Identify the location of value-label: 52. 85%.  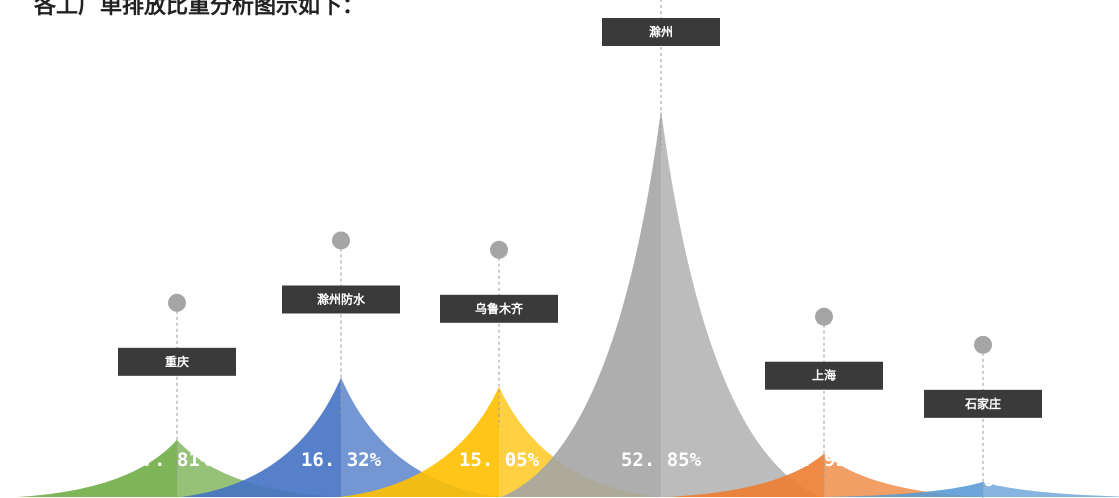
(661, 460).